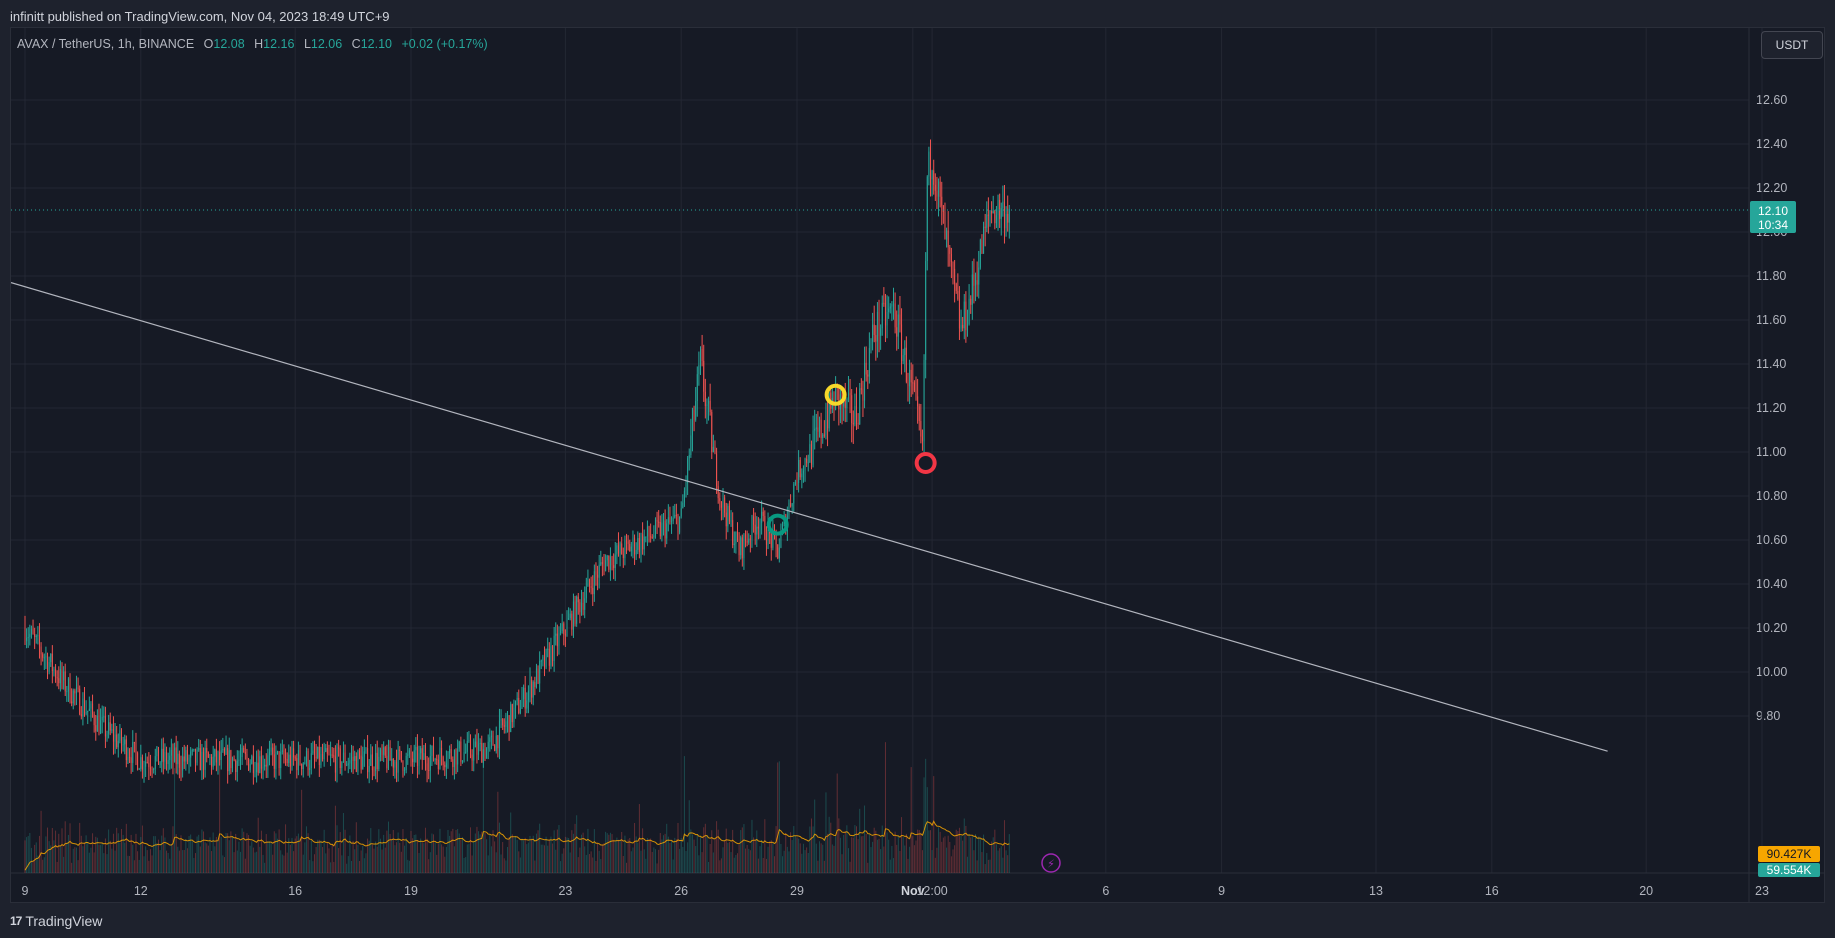 The height and width of the screenshot is (938, 1835). I want to click on legend-change: +0.02 (+0.17%), so click(444, 44).